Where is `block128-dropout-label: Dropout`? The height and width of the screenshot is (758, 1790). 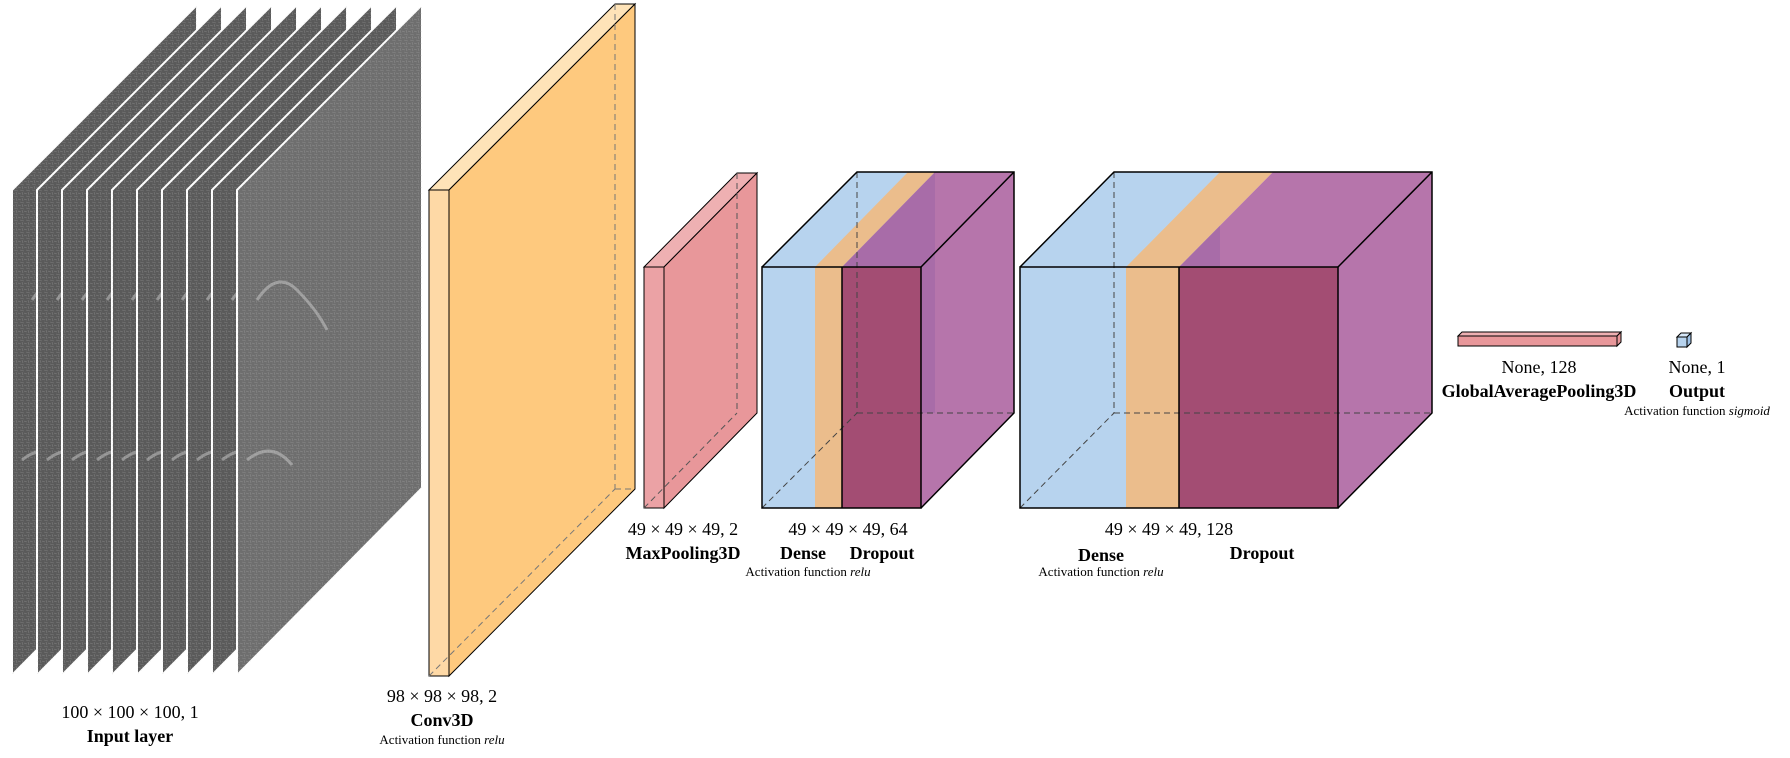
block128-dropout-label: Dropout is located at coordinates (1262, 553).